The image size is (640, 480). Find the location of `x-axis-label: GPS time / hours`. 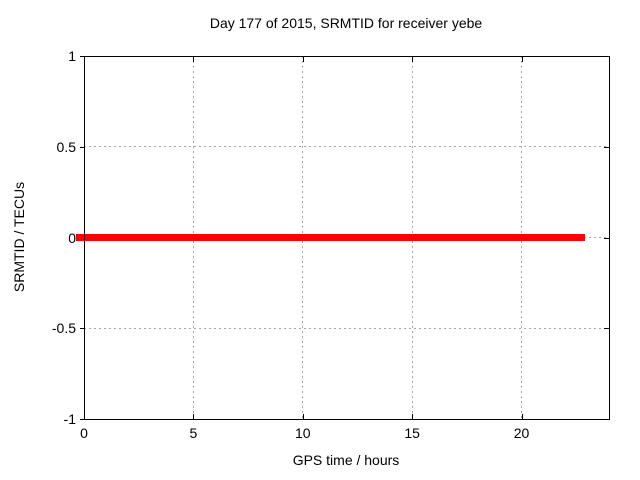

x-axis-label: GPS time / hours is located at coordinates (346, 460).